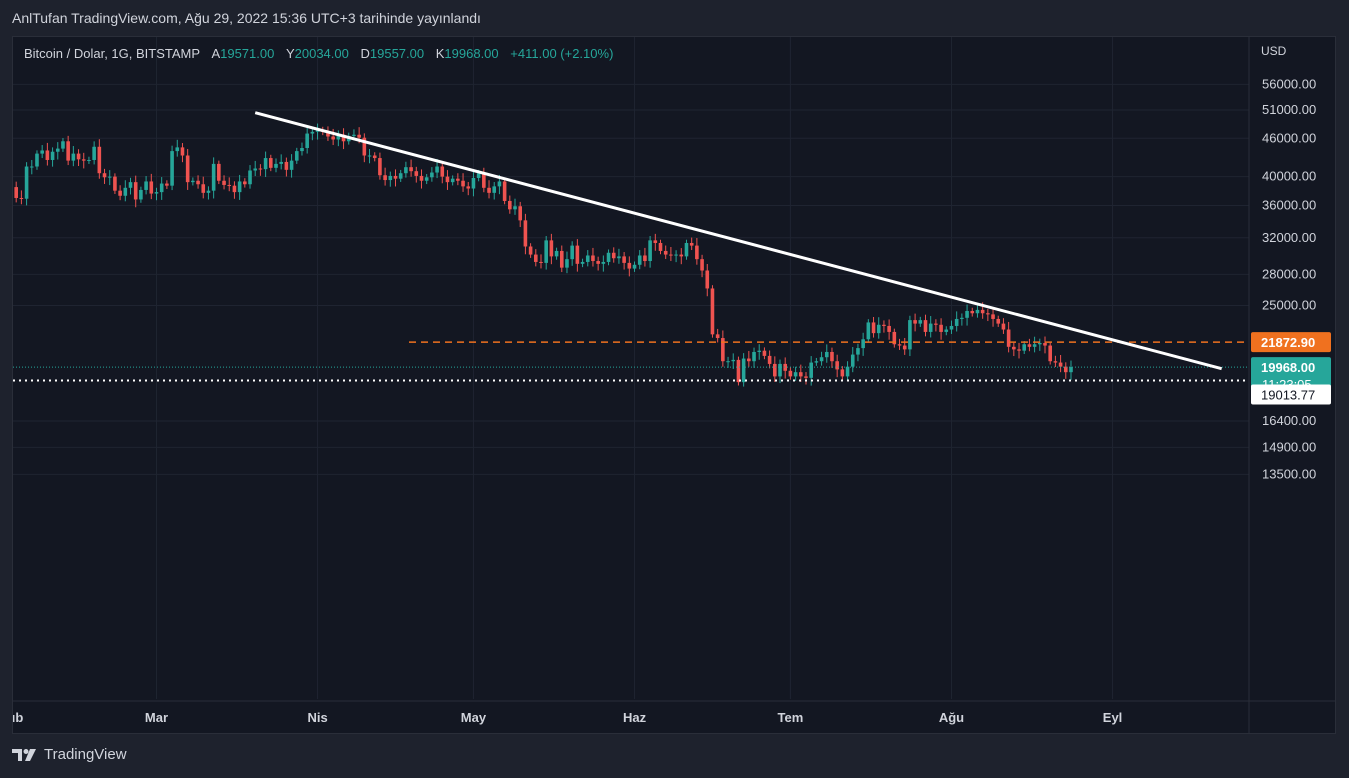 This screenshot has width=1349, height=778. Describe the element at coordinates (1289, 83) in the screenshot. I see `y-tick-label: 56000.00` at that location.